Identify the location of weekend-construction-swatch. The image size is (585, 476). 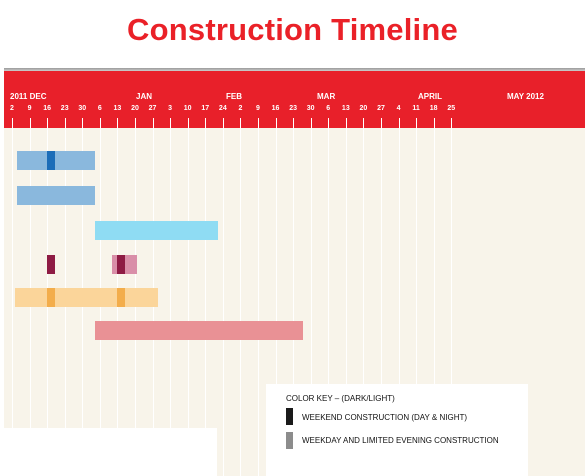
(289, 416).